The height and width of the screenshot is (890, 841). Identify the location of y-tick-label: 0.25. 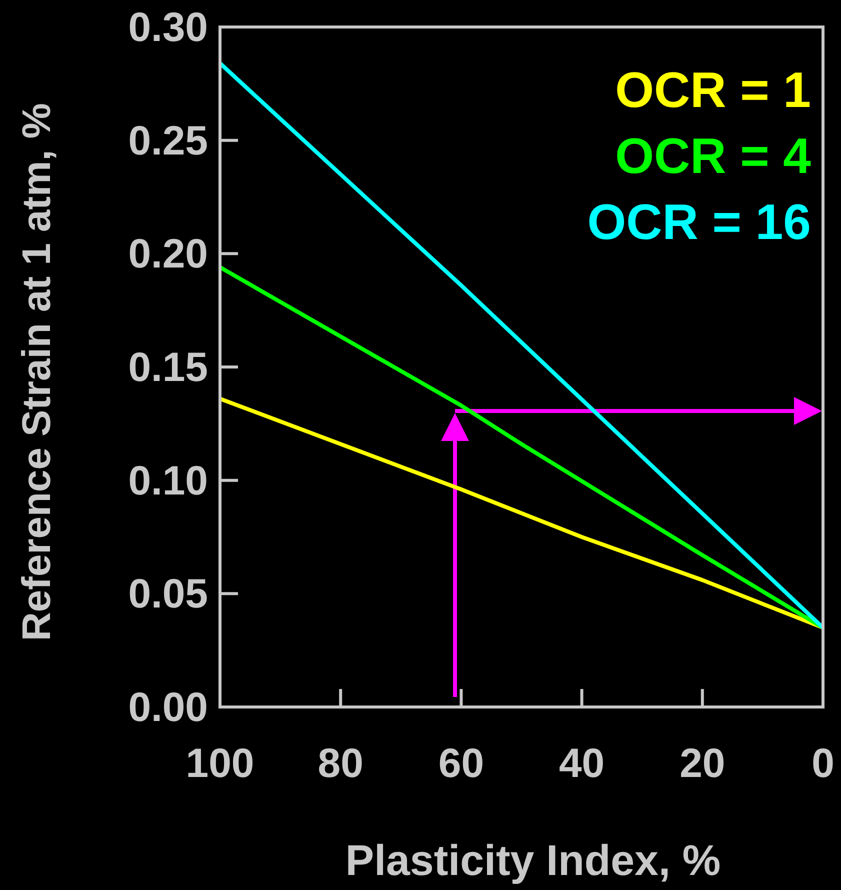
(168, 140).